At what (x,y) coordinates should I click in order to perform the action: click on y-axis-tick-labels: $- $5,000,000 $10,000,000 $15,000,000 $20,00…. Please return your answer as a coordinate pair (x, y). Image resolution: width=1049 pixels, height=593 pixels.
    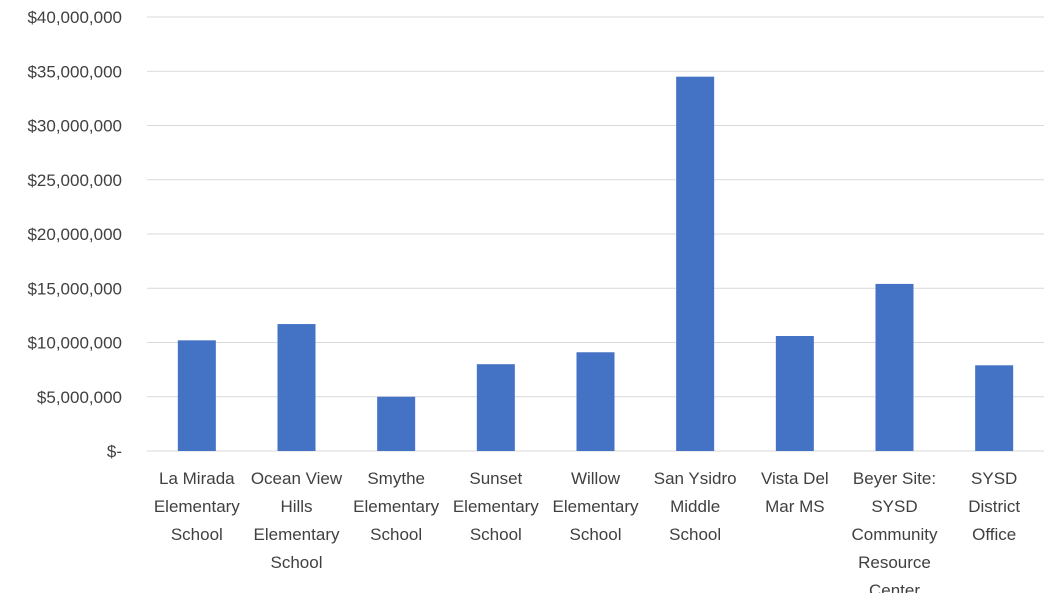
    Looking at the image, I should click on (74, 234).